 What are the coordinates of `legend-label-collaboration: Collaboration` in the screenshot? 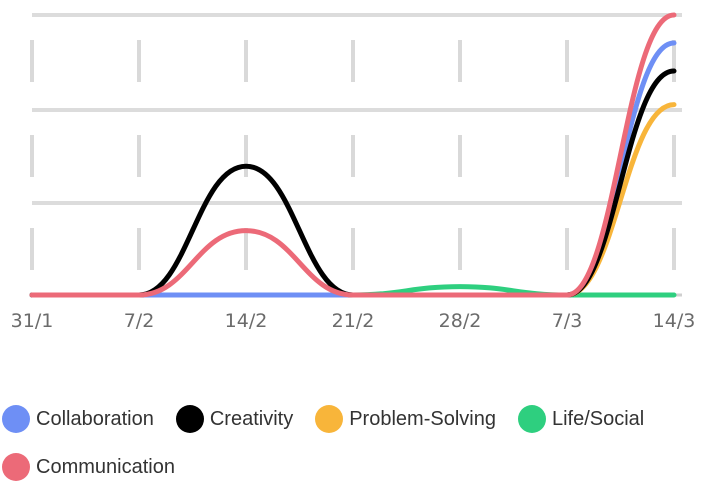 It's located at (95, 418).